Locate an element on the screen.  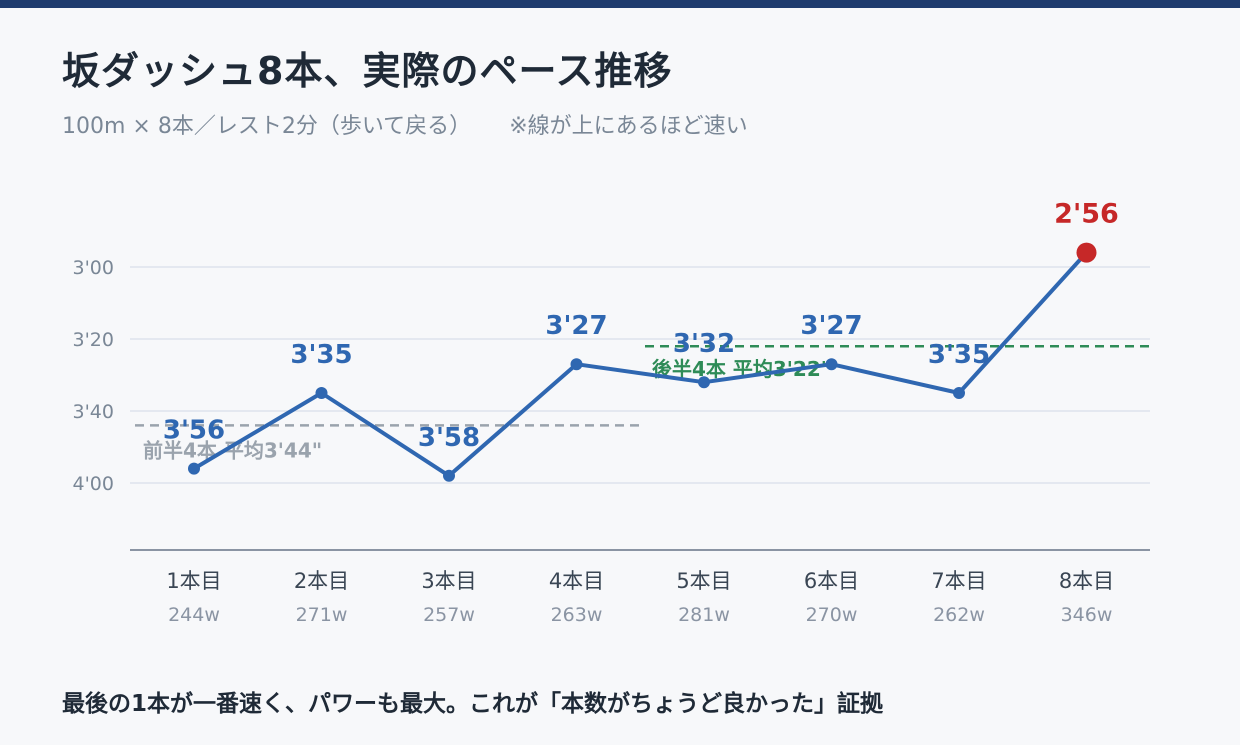
subtitle-note: ※線が上にあるほど速い is located at coordinates (628, 126).